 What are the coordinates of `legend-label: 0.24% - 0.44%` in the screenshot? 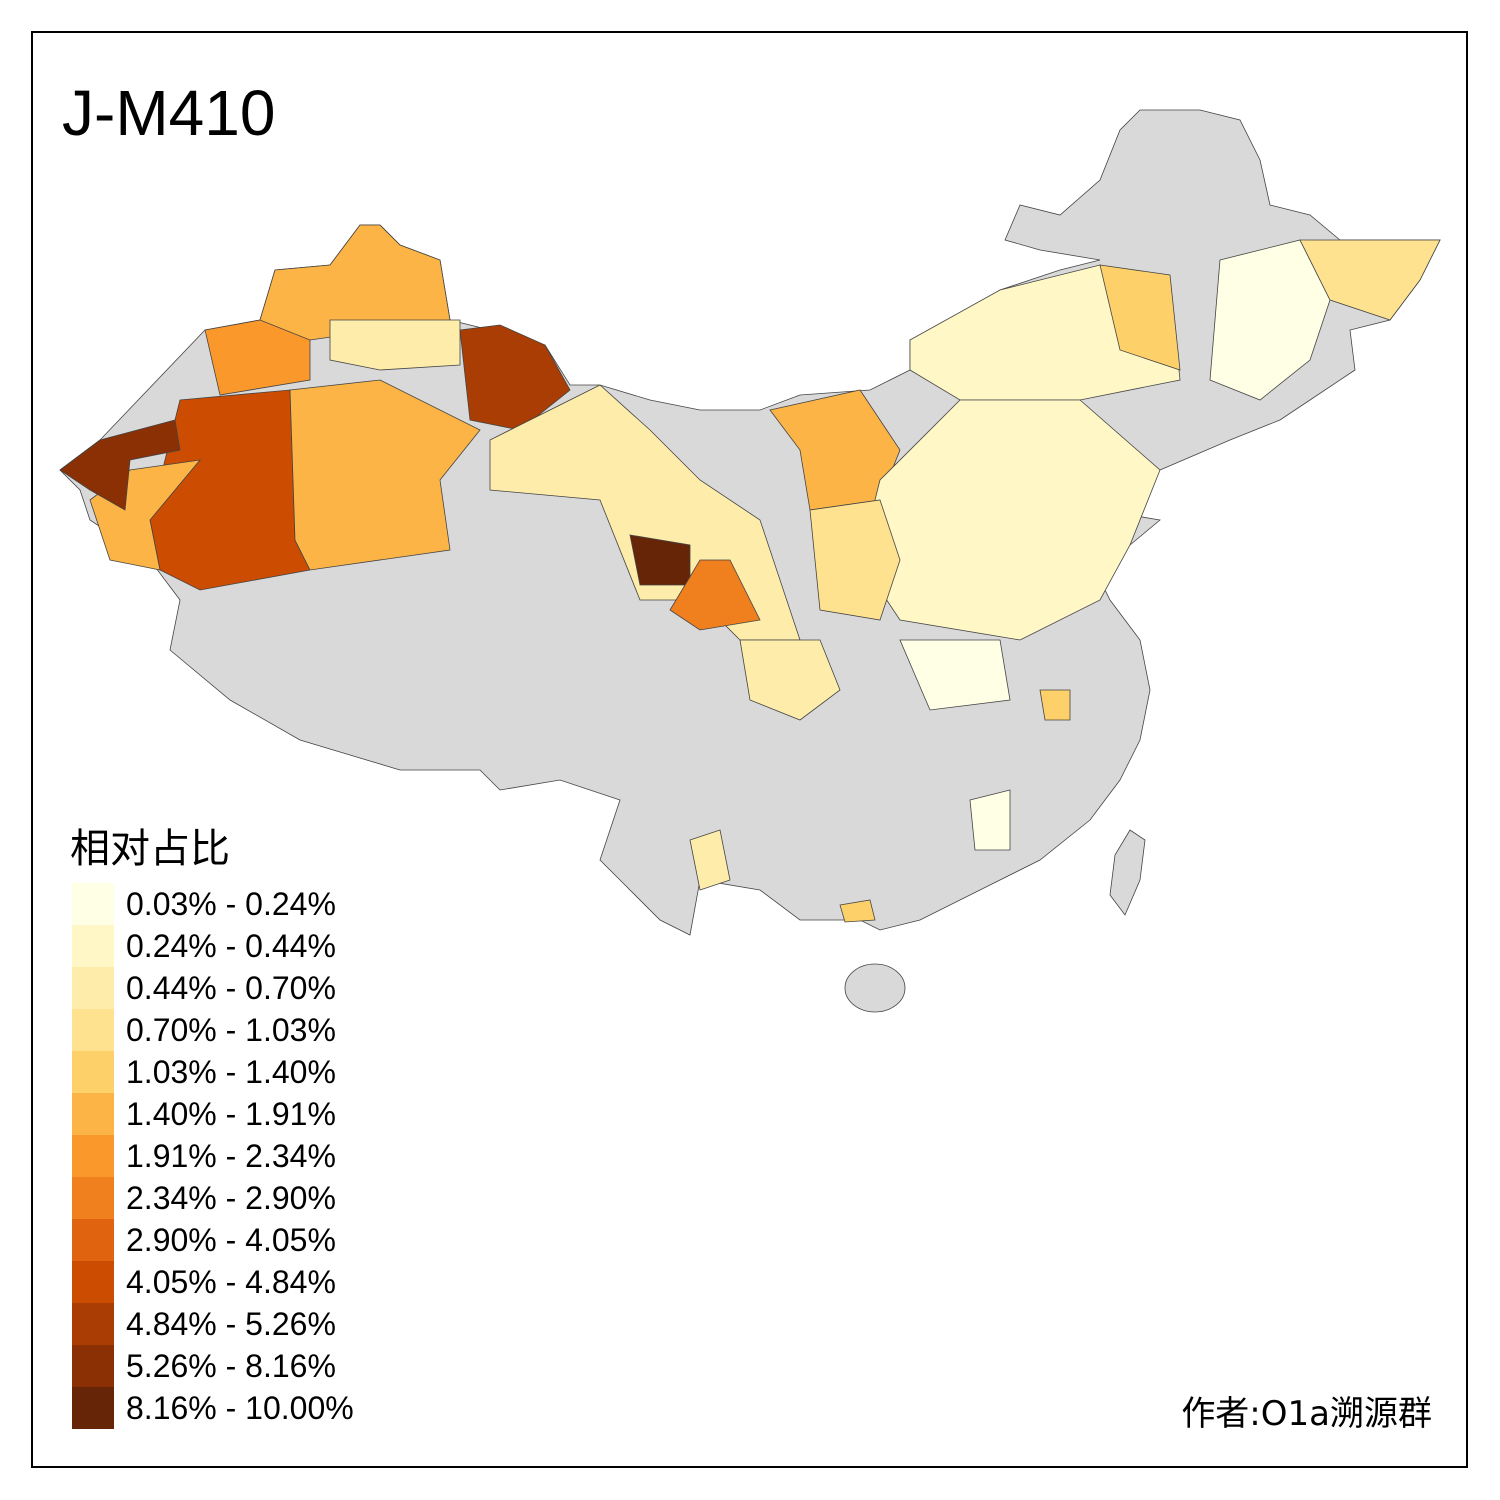 It's located at (231, 945).